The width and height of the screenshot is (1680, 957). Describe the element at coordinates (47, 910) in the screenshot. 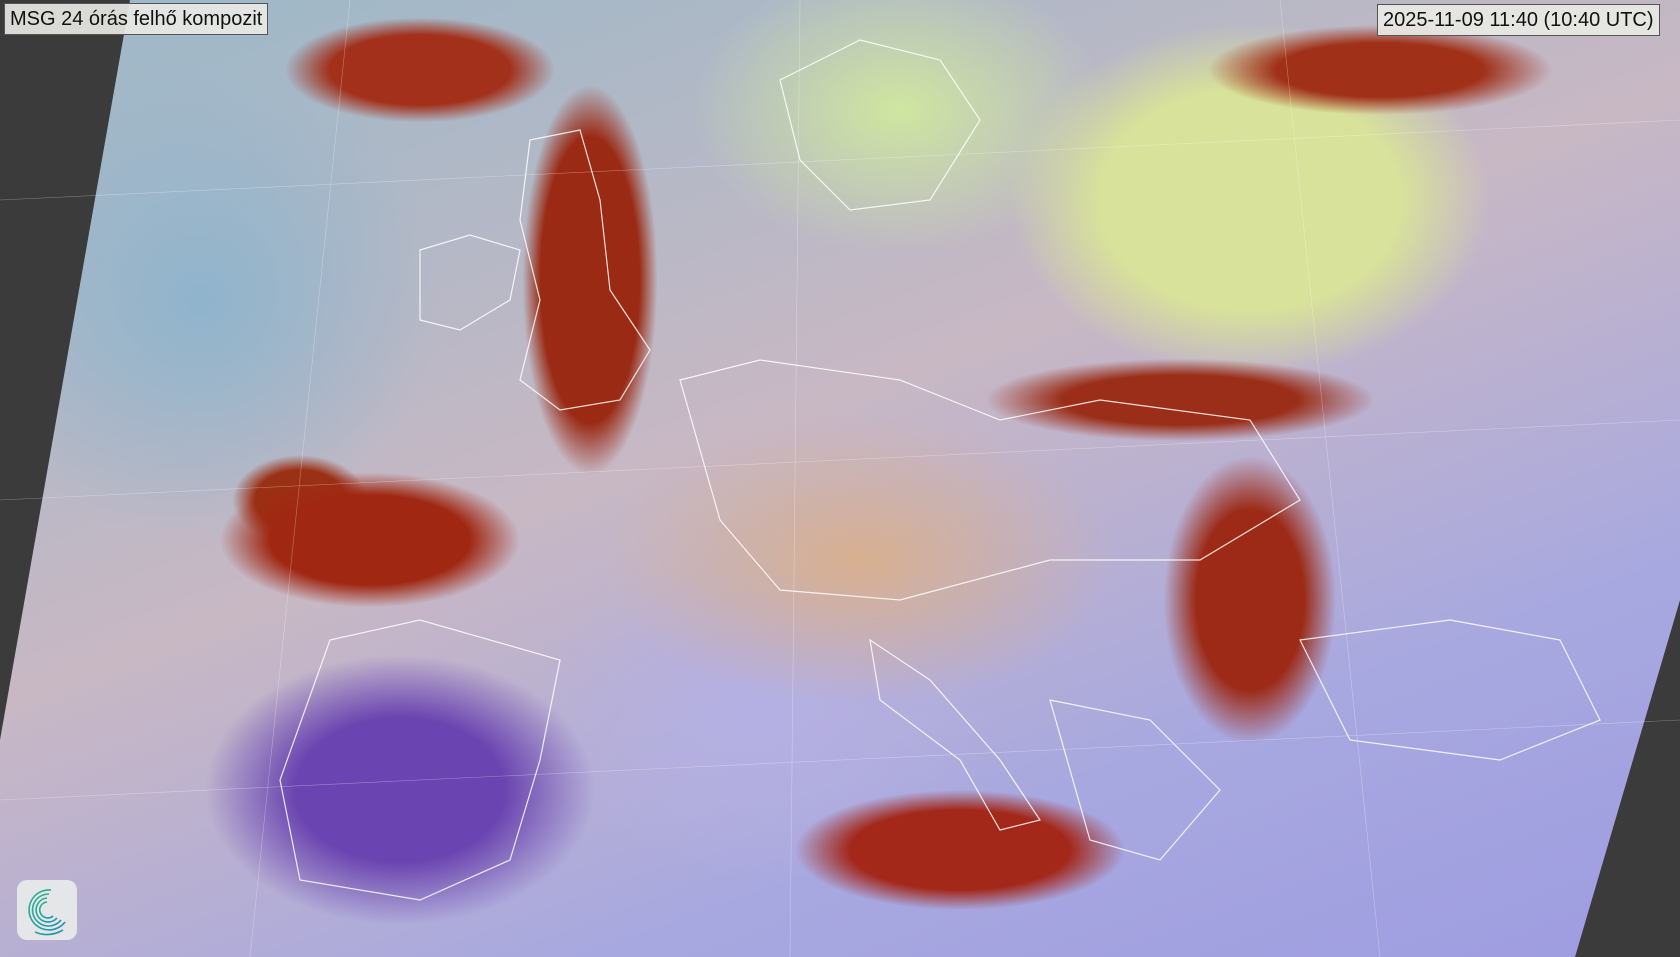

I see `spiral-logo-icon` at that location.